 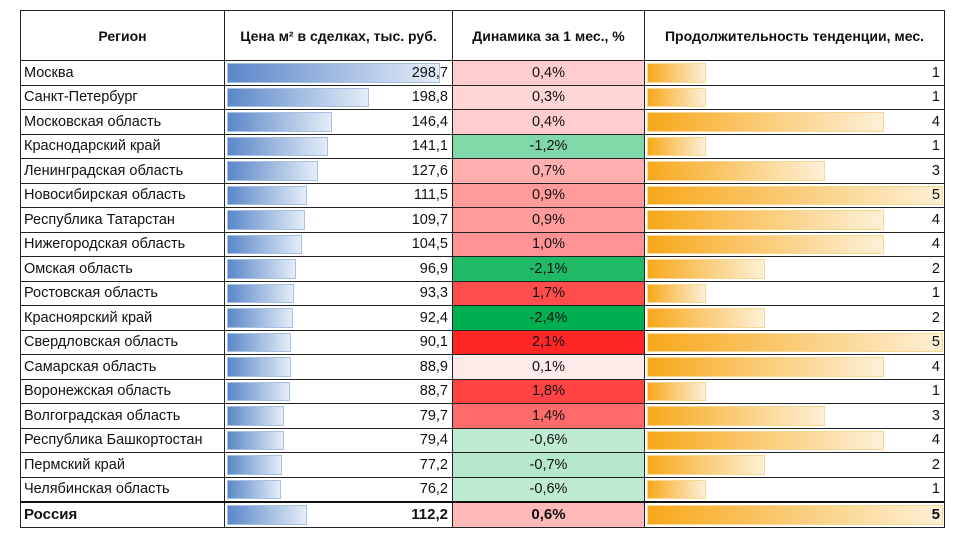 What do you see at coordinates (548, 318) in the screenshot?
I see `dynamics-cell: -2,4%` at bounding box center [548, 318].